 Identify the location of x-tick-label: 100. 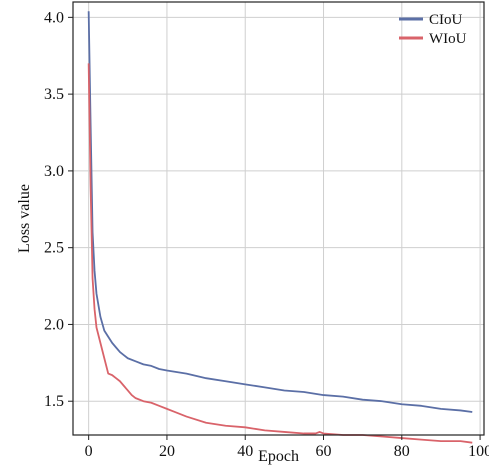
(478, 451).